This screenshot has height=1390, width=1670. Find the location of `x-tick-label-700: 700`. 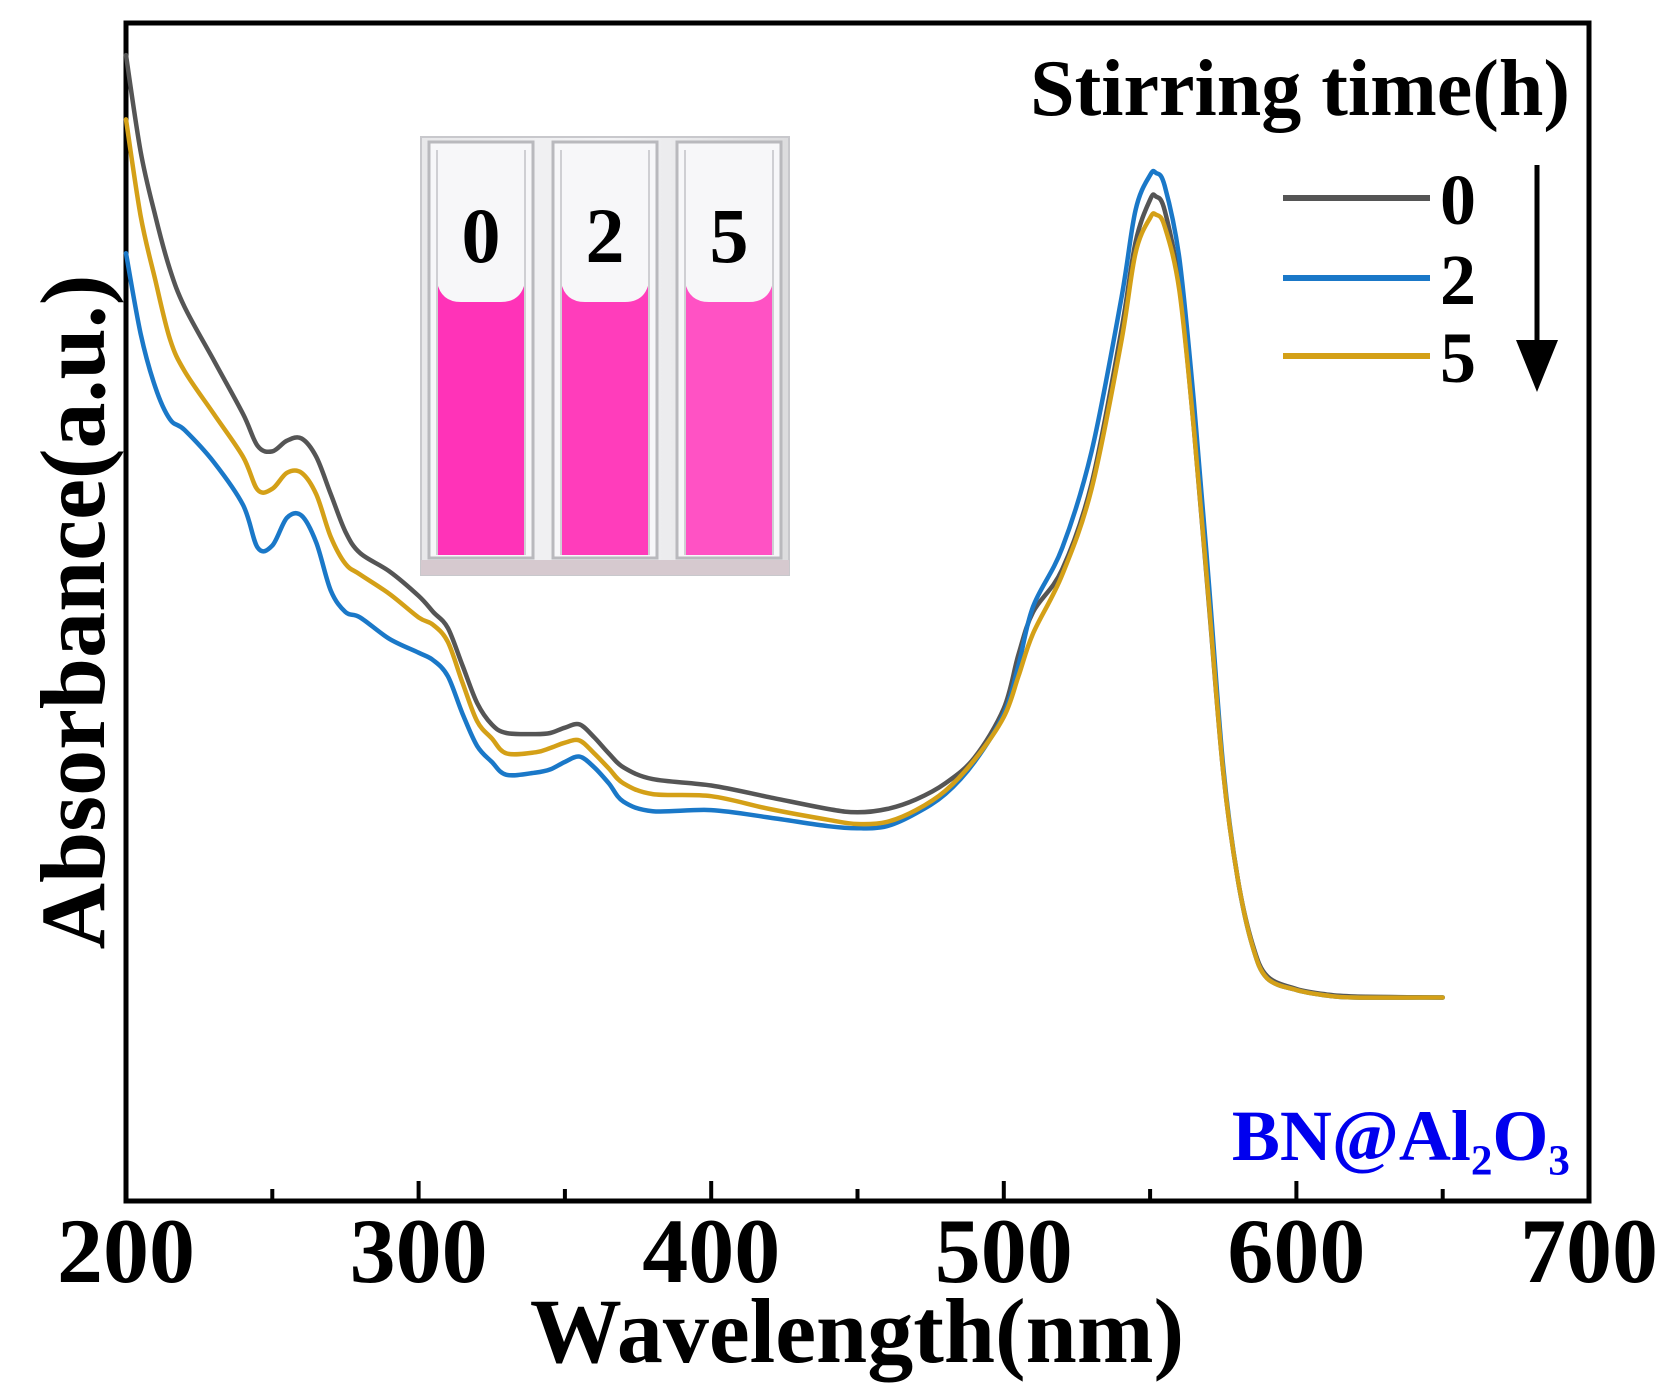

x-tick-label-700: 700 is located at coordinates (1589, 1251).